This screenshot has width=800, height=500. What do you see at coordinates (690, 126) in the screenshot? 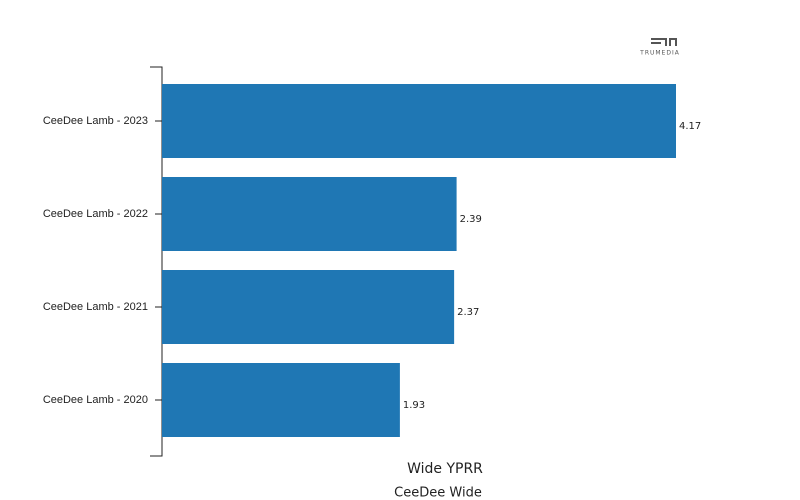
I see `value-label: 4.17` at bounding box center [690, 126].